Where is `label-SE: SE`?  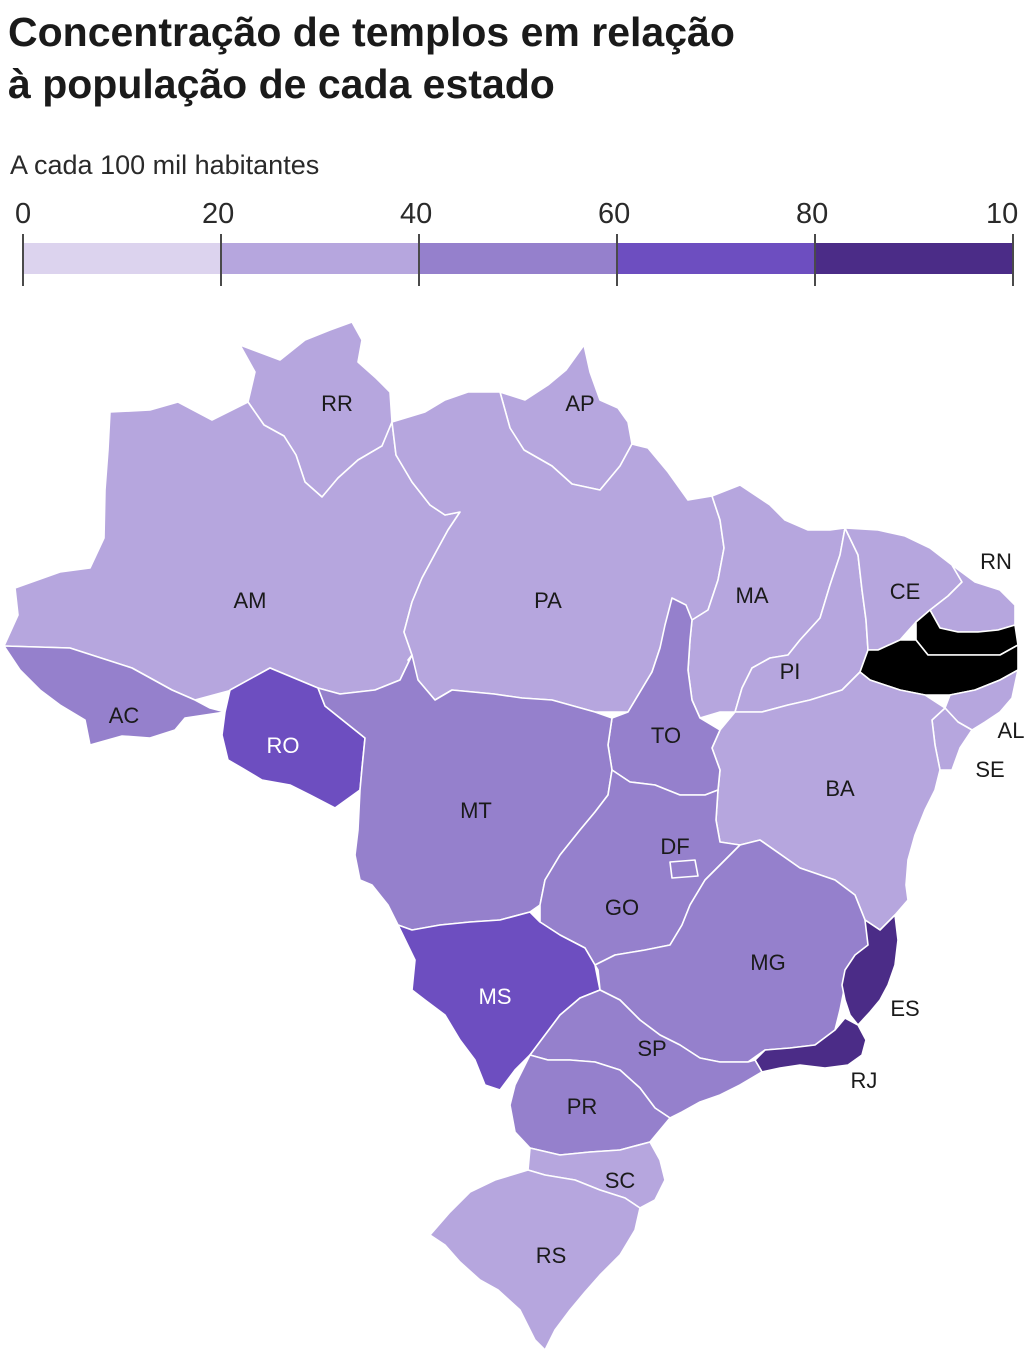 label-SE: SE is located at coordinates (989, 769).